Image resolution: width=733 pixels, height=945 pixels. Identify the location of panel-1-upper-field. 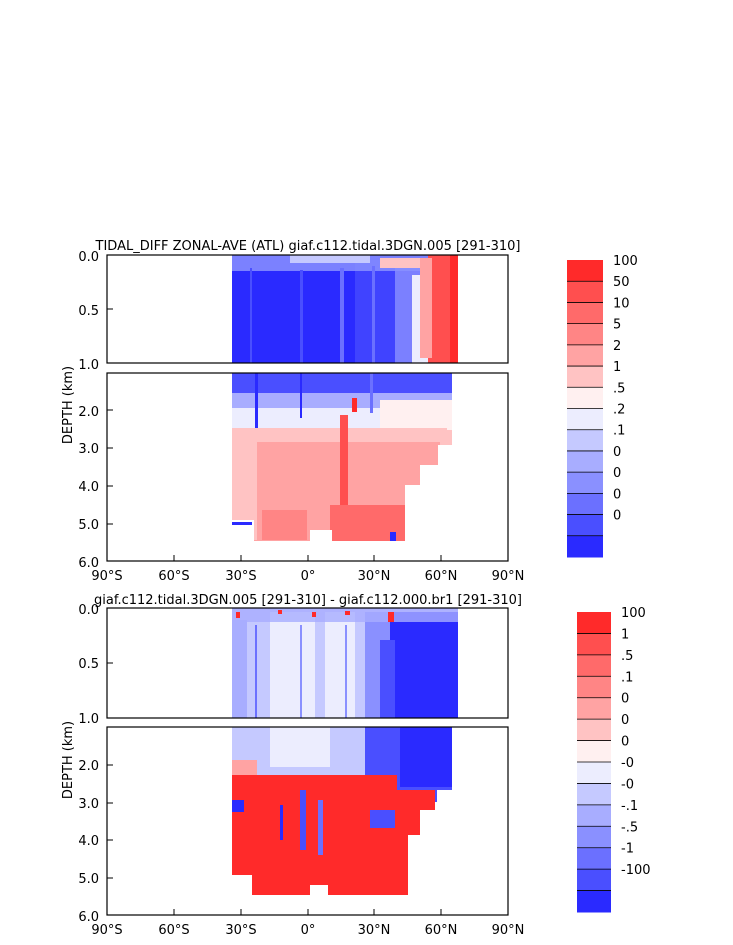
(345, 309).